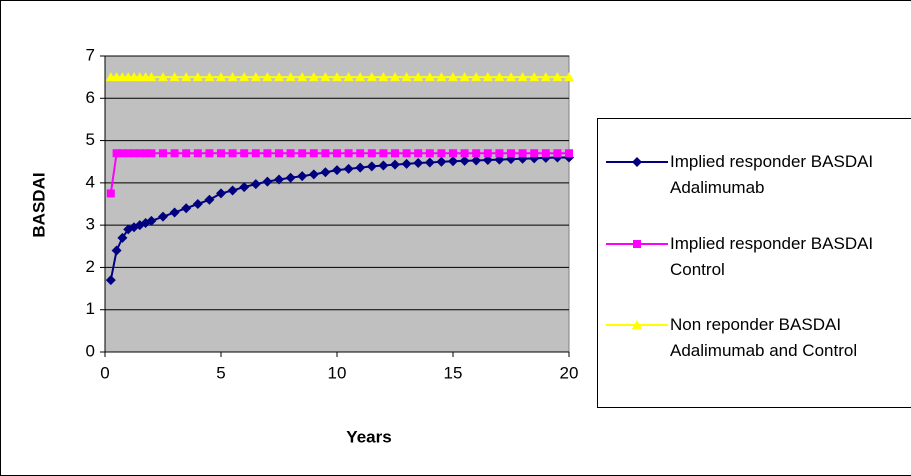 This screenshot has height=476, width=911. Describe the element at coordinates (90, 139) in the screenshot. I see `y-tick-label: 5` at that location.